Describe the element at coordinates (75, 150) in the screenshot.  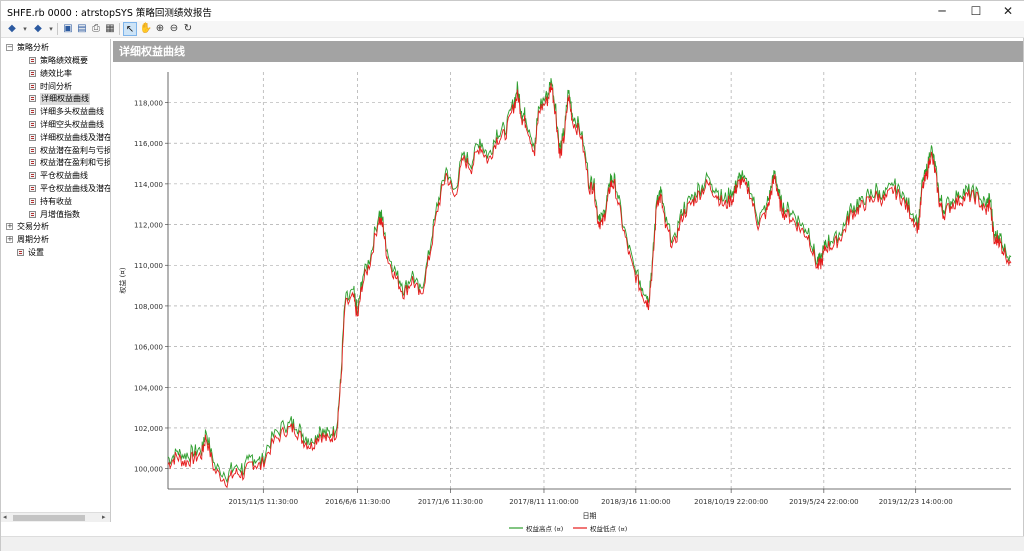
I see `tree-item: 权益潜在盈利与亏损` at that location.